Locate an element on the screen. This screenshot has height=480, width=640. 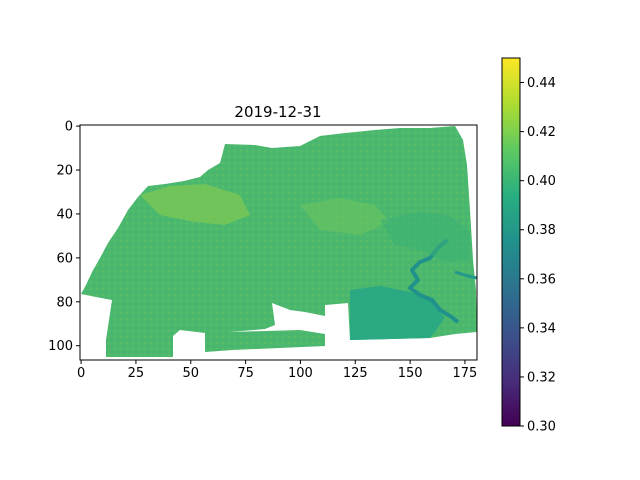
basin-region is located at coordinates (397, 313).